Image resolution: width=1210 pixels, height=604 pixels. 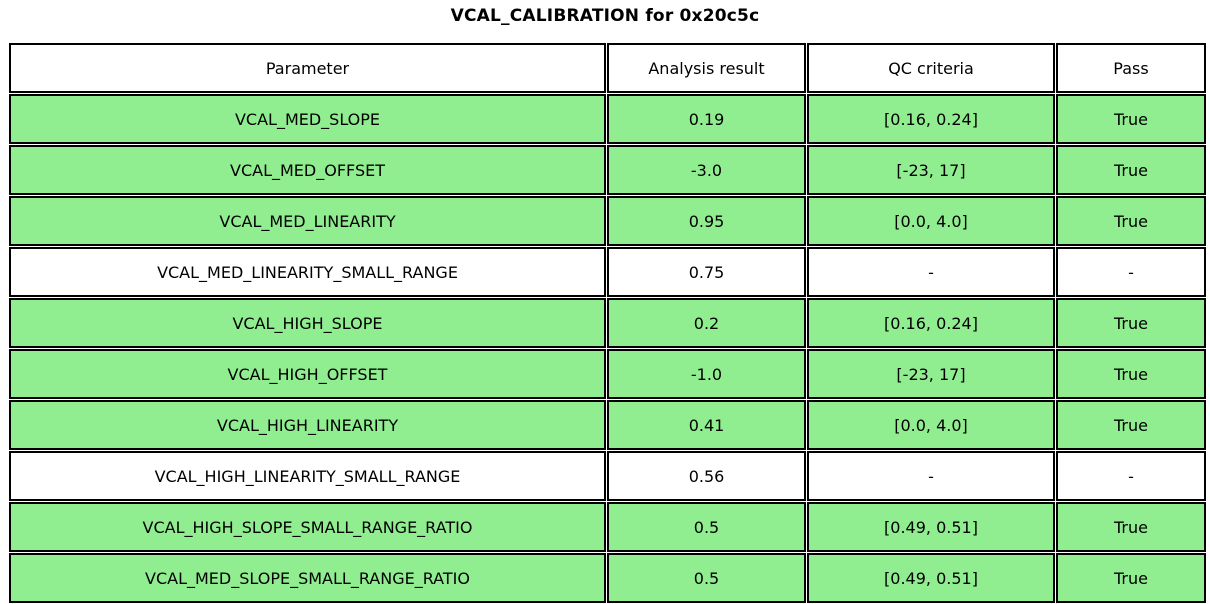 What do you see at coordinates (706, 68) in the screenshot?
I see `column-header-analysis-result: Analysis result` at bounding box center [706, 68].